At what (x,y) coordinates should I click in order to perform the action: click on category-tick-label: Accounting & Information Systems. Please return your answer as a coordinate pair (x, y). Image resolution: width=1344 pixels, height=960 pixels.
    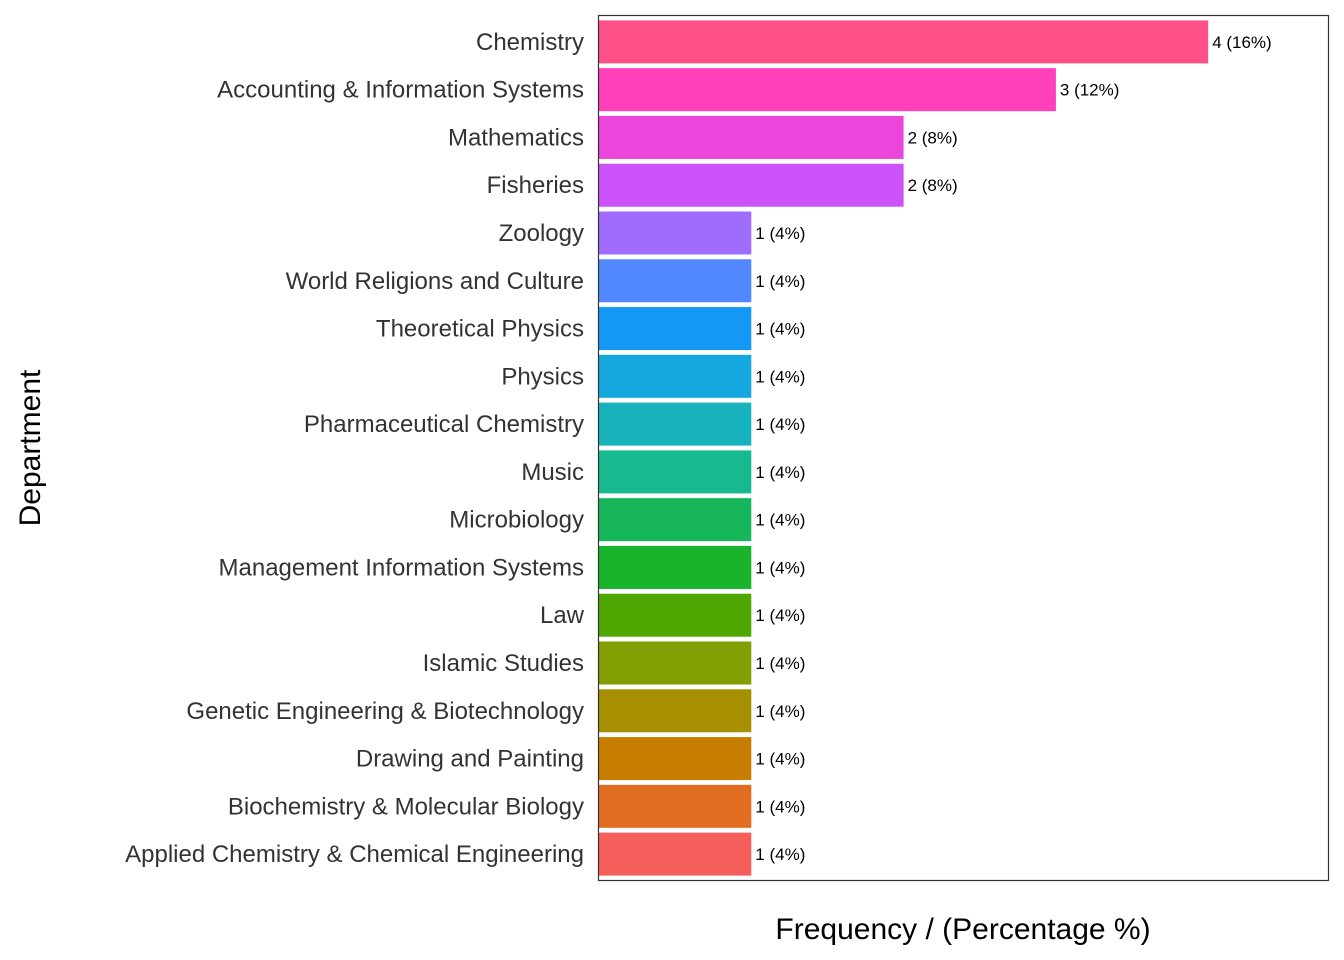
    Looking at the image, I should click on (400, 90).